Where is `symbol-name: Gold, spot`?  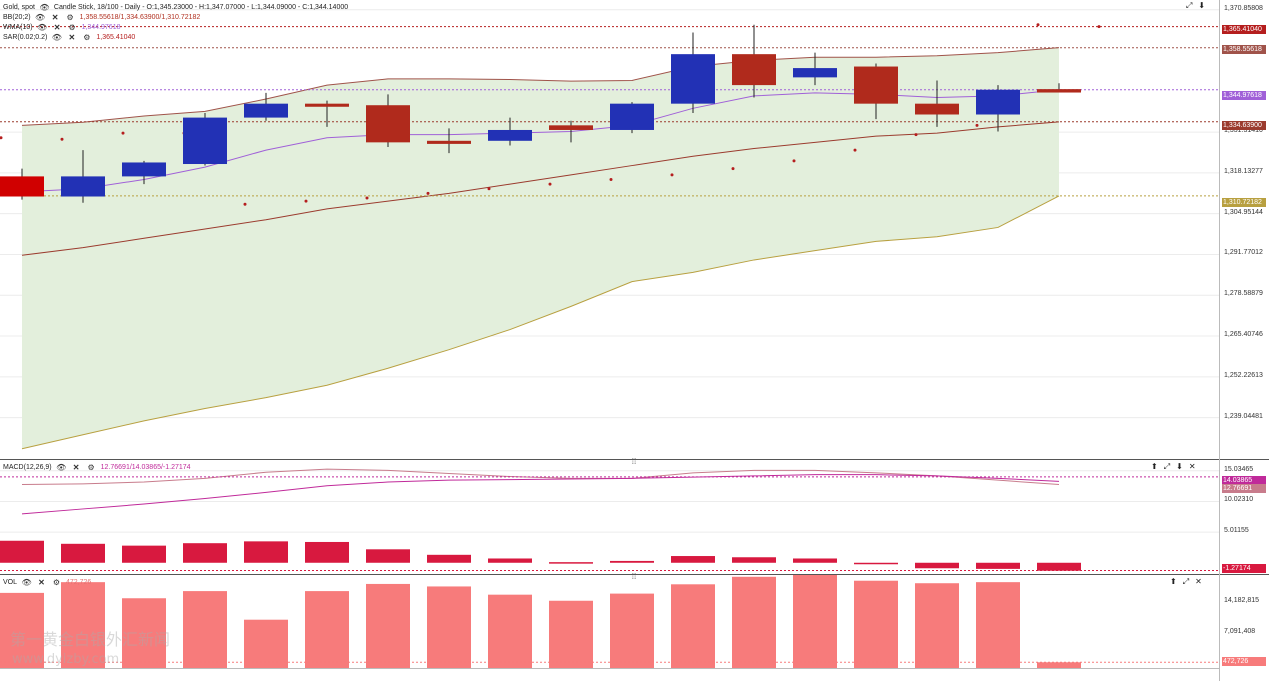 symbol-name: Gold, spot is located at coordinates (19, 7).